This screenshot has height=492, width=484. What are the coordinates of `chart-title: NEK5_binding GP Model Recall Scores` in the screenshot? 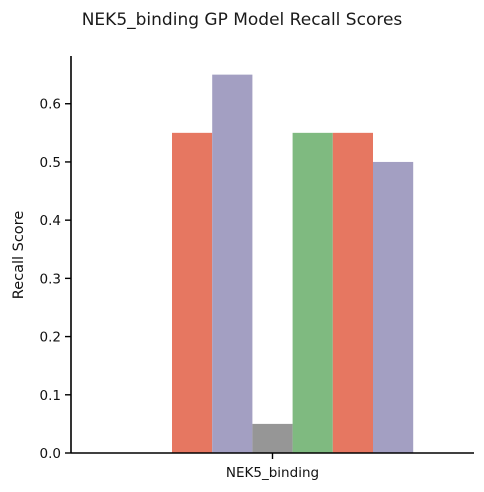 It's located at (242, 20).